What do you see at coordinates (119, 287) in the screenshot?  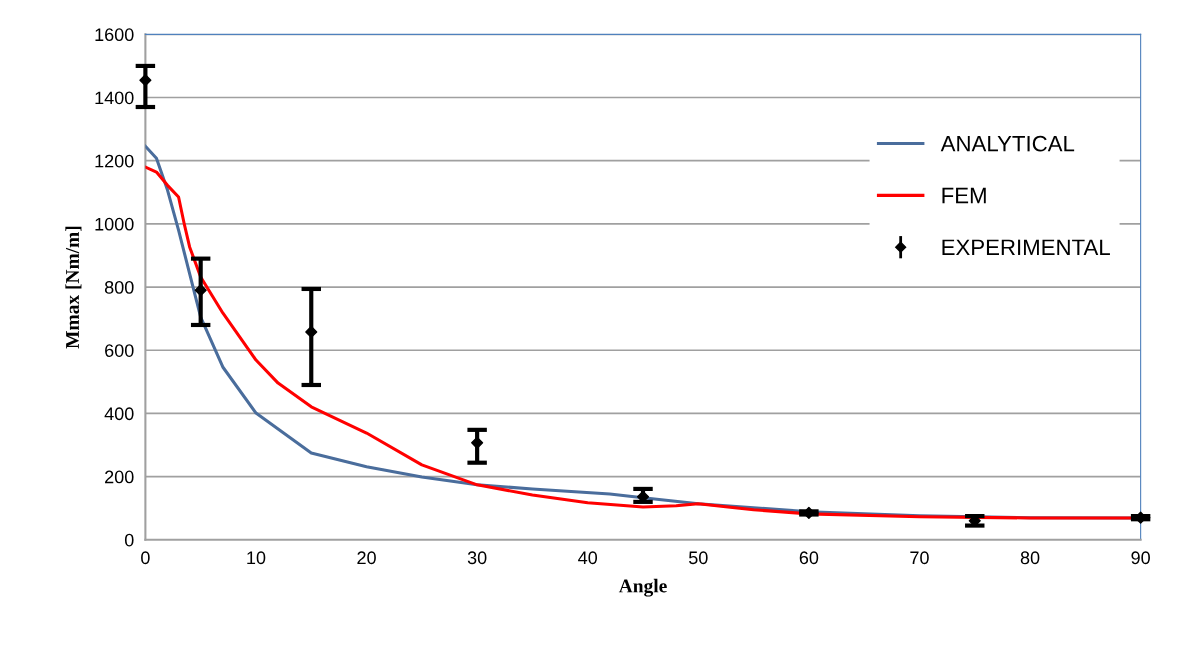 I see `y-tick-label: 800` at bounding box center [119, 287].